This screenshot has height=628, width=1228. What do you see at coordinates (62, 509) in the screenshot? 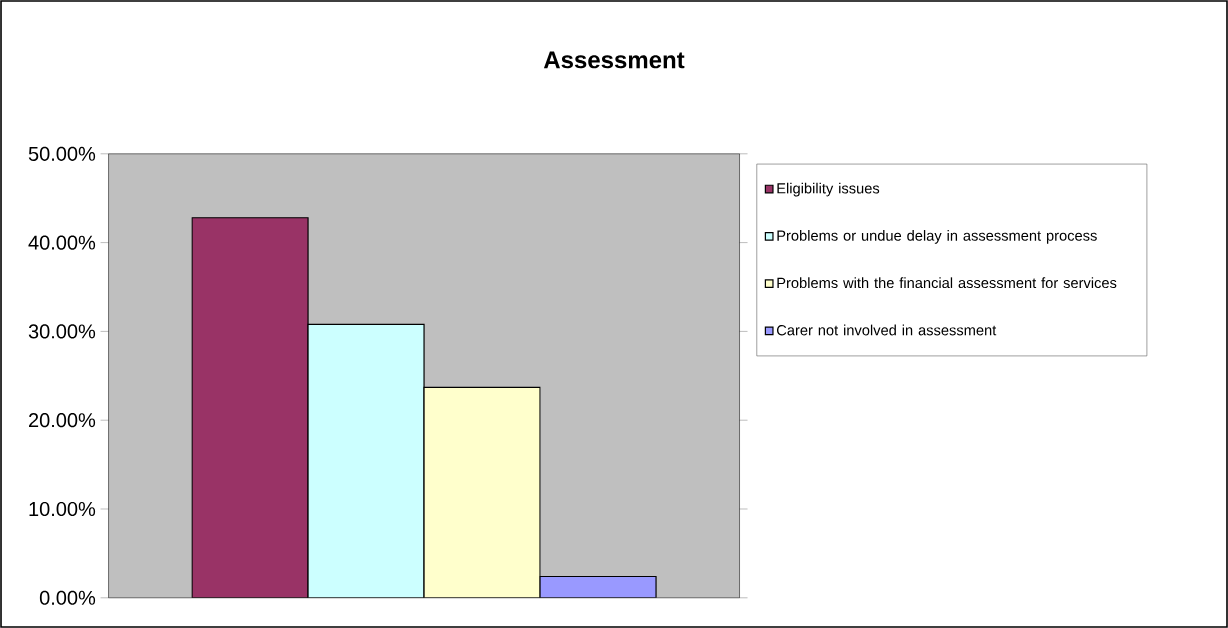
I see `y-tick-label: 10.00%` at bounding box center [62, 509].